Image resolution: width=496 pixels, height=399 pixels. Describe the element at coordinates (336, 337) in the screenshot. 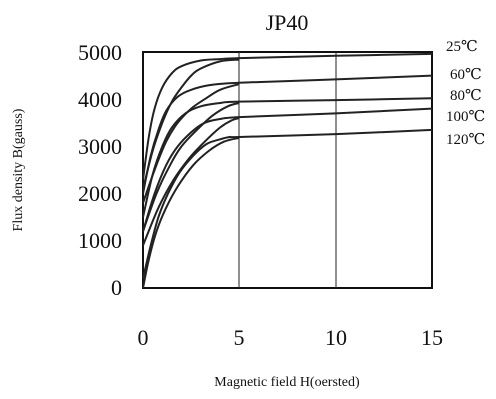

I see `x-tick-label: 10` at that location.